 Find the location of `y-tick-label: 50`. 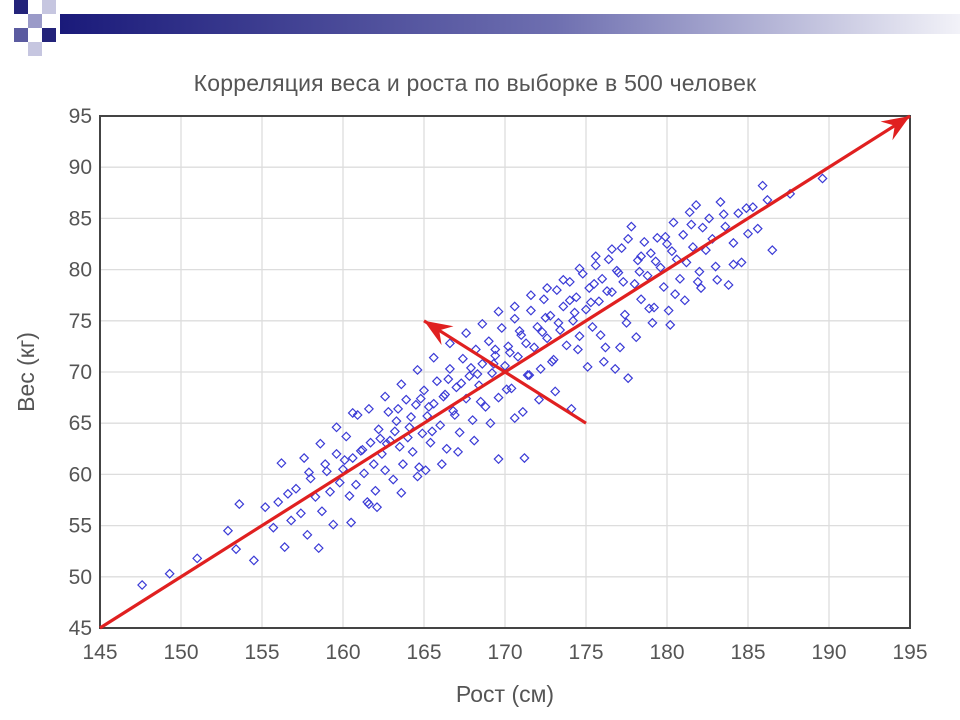

y-tick-label: 50 is located at coordinates (80, 577).